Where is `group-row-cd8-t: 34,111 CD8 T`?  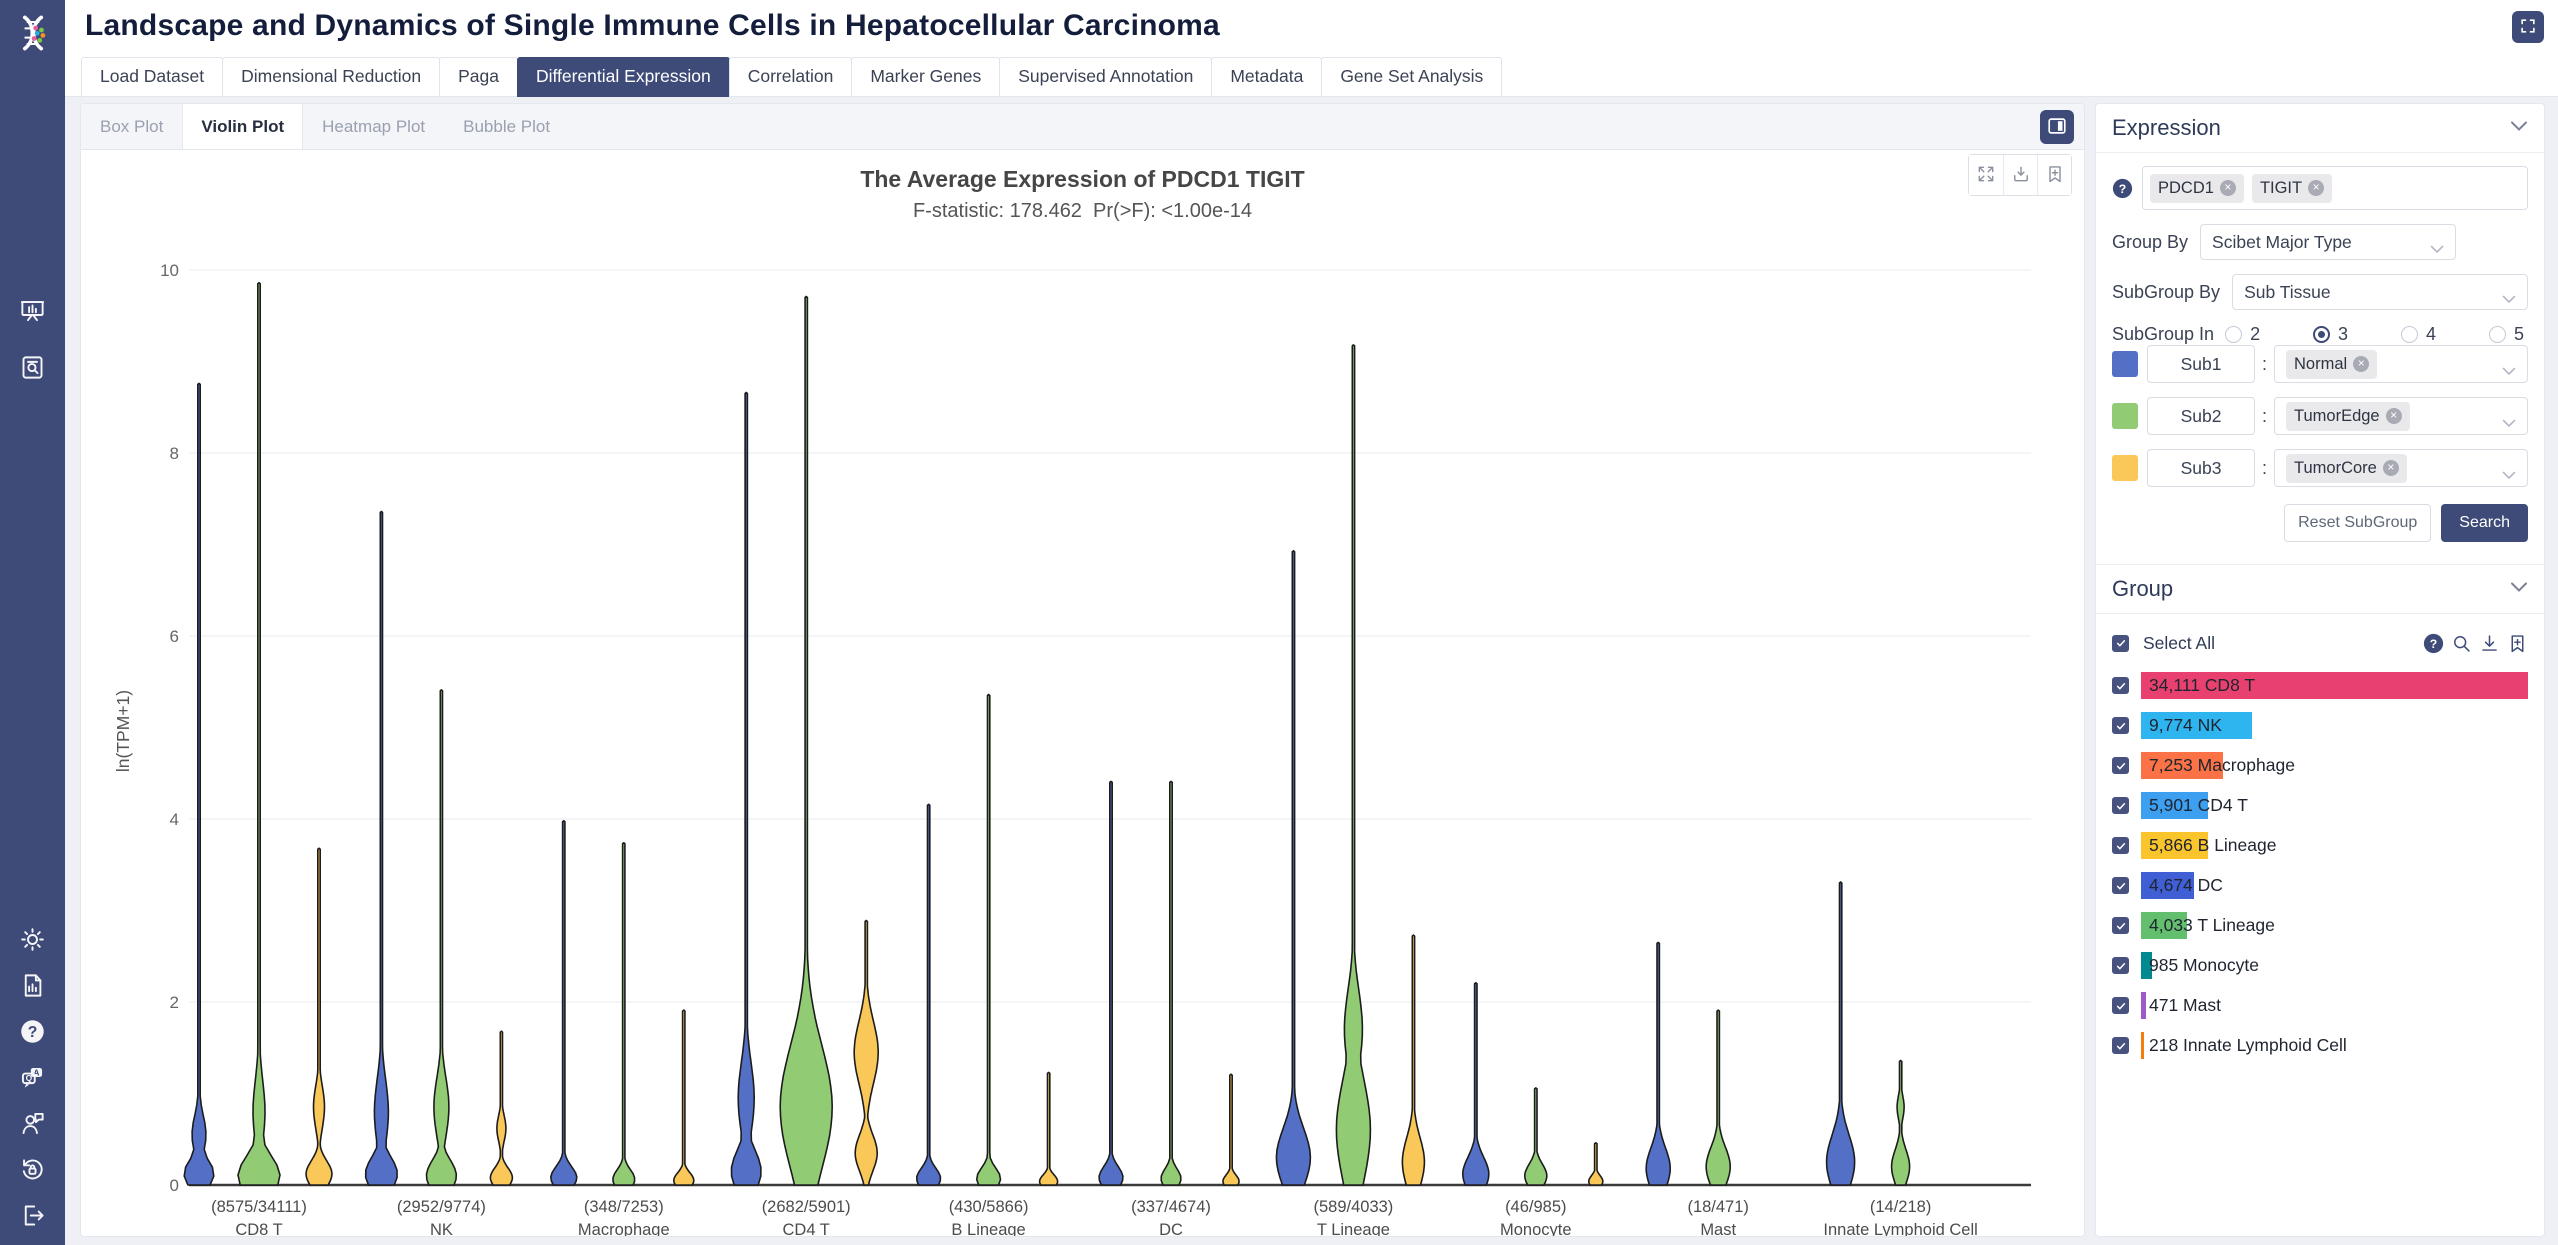
group-row-cd8-t: 34,111 CD8 T is located at coordinates (2320, 685).